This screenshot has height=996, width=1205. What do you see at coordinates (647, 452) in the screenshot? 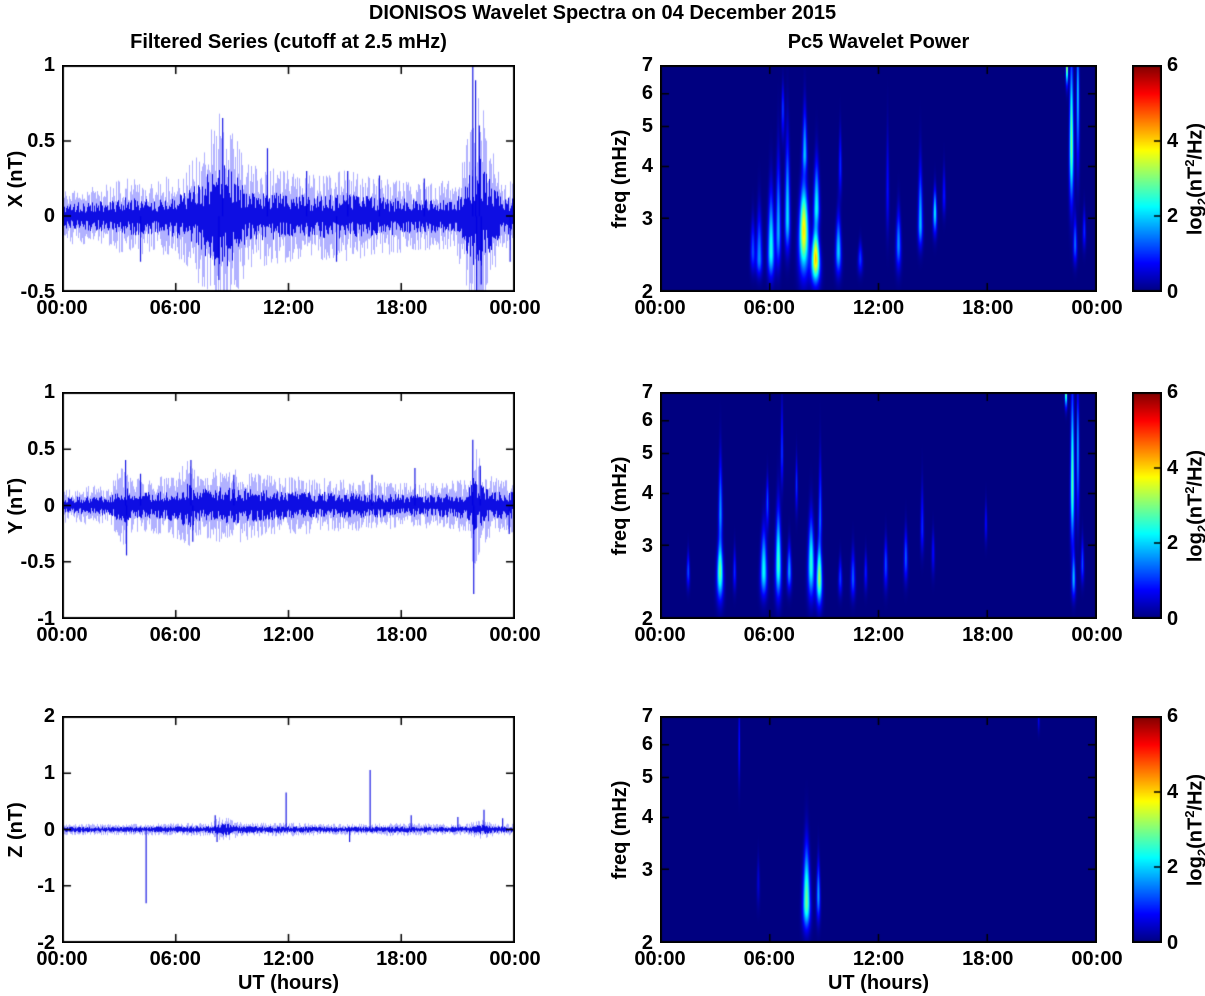
I see `freq-tick-label-y: 5` at bounding box center [647, 452].